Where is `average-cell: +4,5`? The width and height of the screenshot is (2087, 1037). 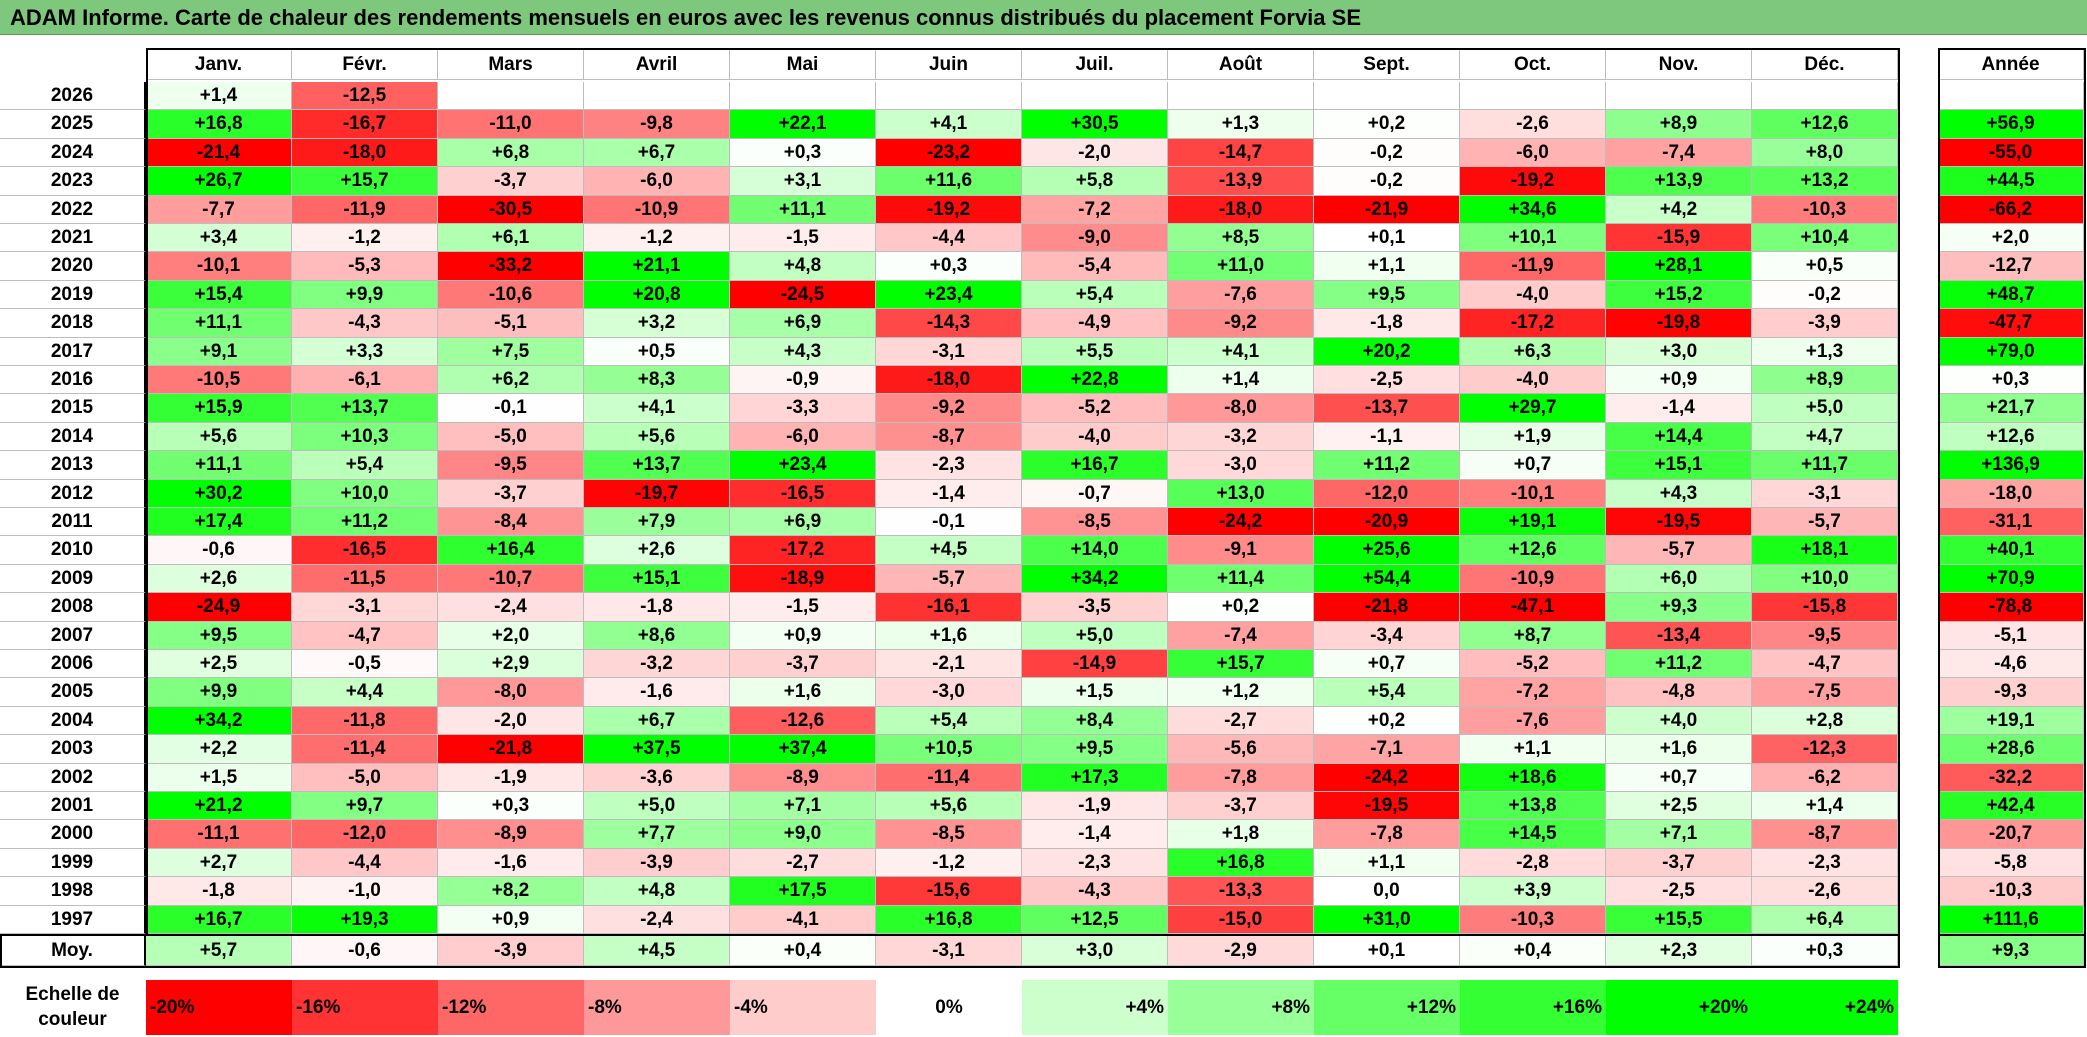 average-cell: +4,5 is located at coordinates (657, 951).